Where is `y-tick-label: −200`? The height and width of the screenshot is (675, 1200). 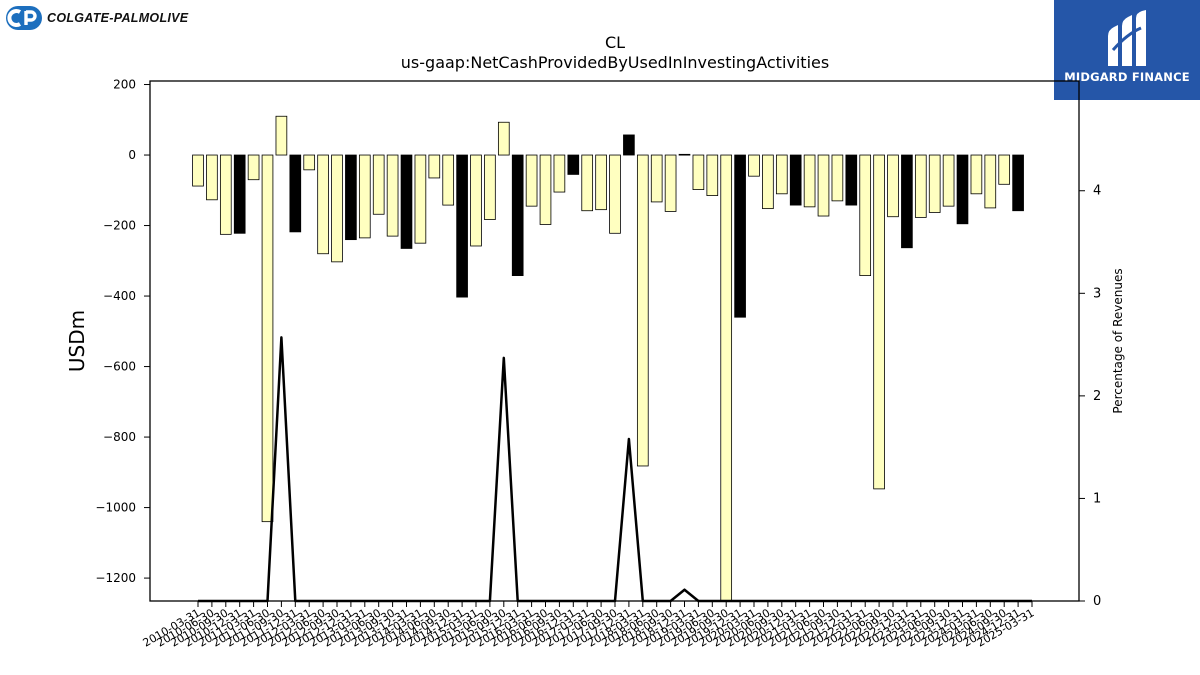
y-tick-label: −200 is located at coordinates (119, 226).